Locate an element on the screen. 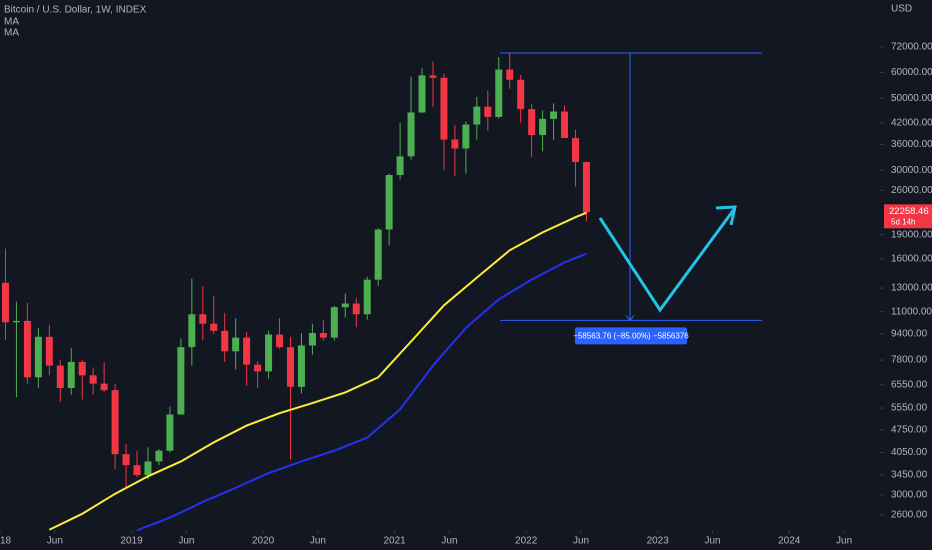 Image resolution: width=932 pixels, height=550 pixels. y-tick-label: 7800.00 is located at coordinates (909, 360).